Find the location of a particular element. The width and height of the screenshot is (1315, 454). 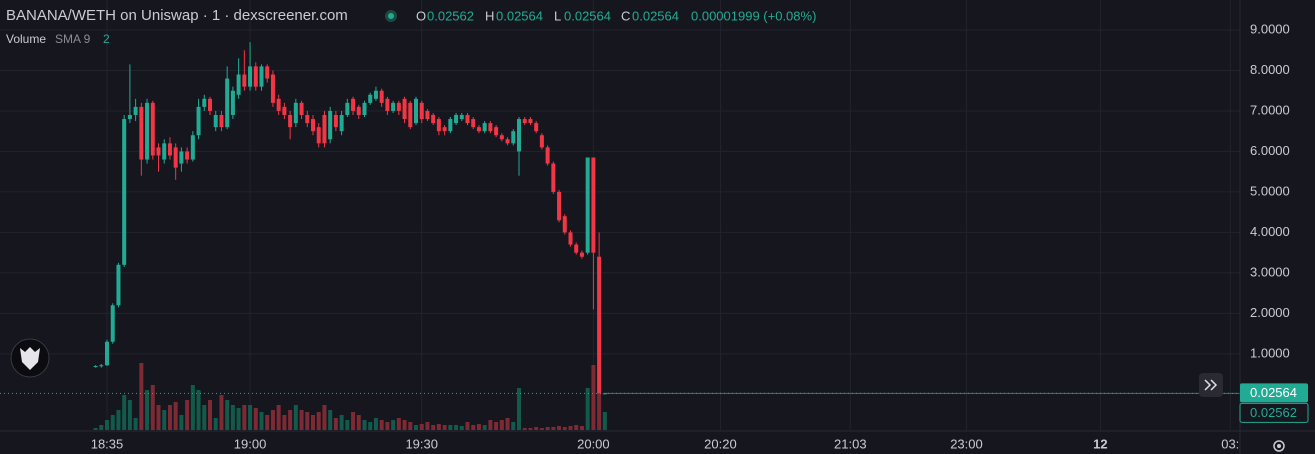

ohlc-label: O is located at coordinates (421, 15).